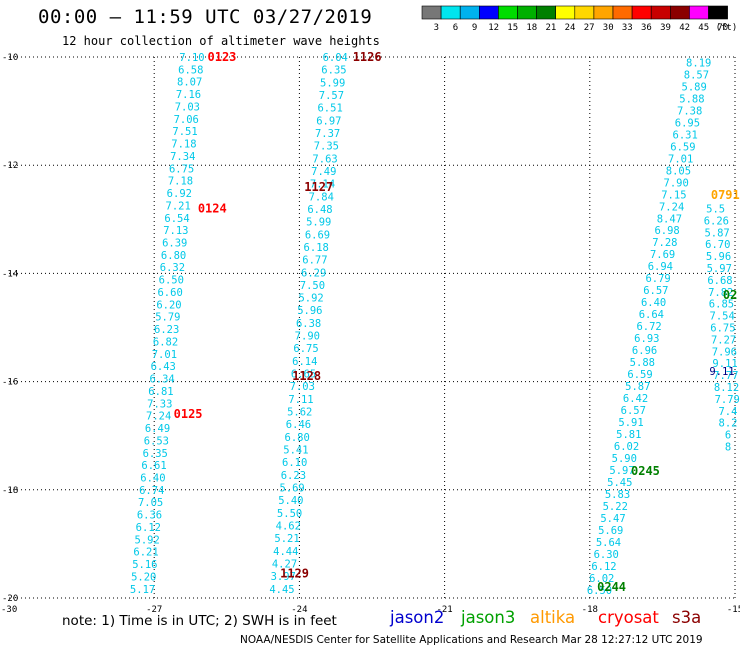 Image resolution: width=740 pixels, height=650 pixels. I want to click on wave-height-value: 6.10, so click(294, 463).